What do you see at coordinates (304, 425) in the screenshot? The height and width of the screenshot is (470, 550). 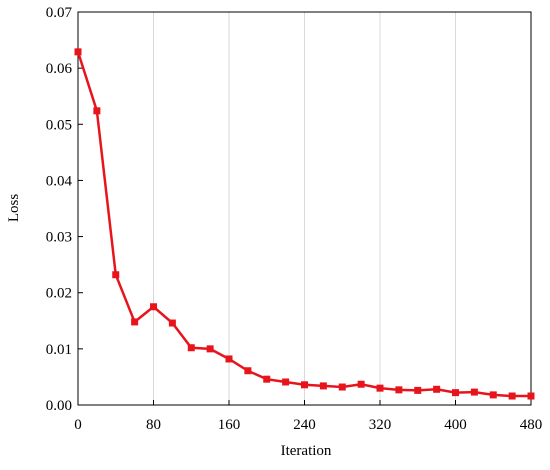 I see `x-tick-label: 240` at bounding box center [304, 425].